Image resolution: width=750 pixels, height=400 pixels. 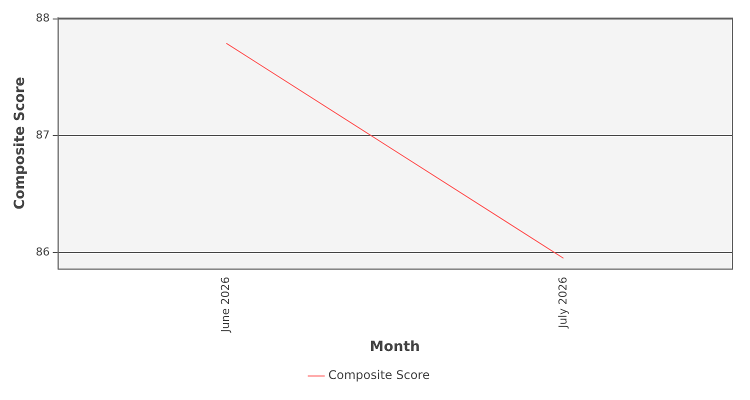 What do you see at coordinates (225, 305) in the screenshot?
I see `x-tick-label: June 2026` at bounding box center [225, 305].